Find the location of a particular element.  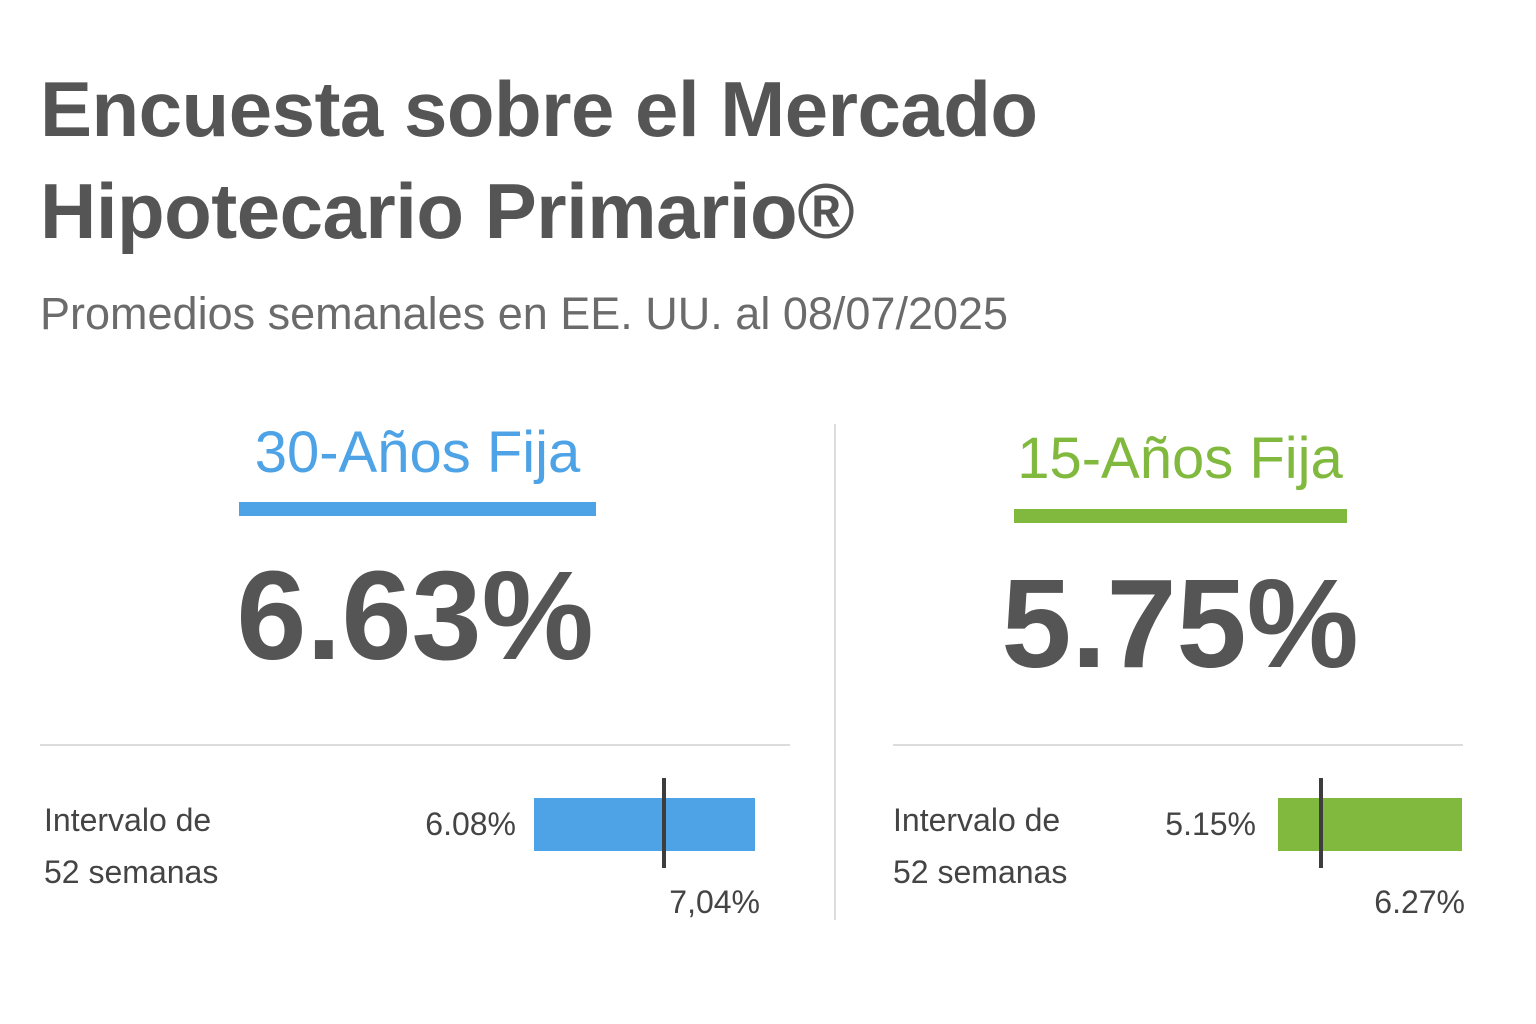

term-underline-15-year is located at coordinates (1180, 516).